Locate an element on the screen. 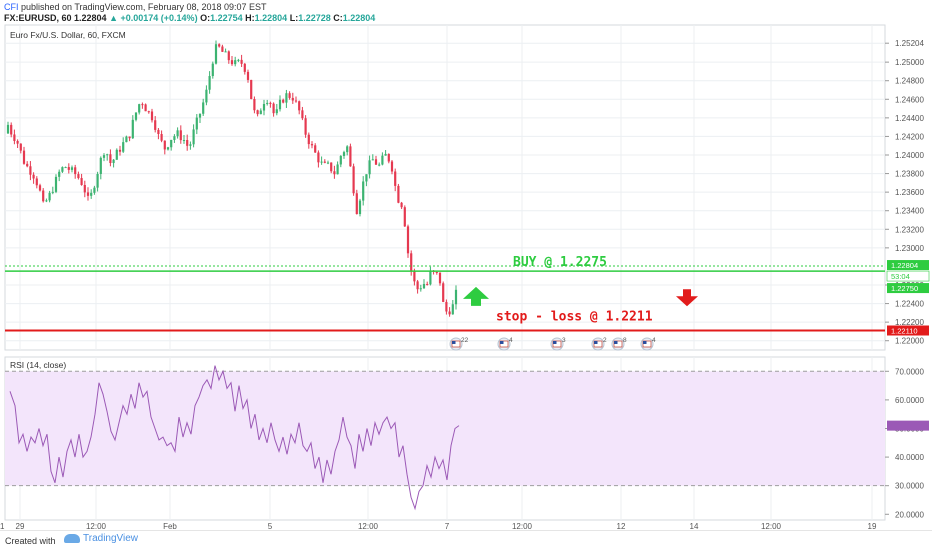 The width and height of the screenshot is (932, 551). high-label: H: is located at coordinates (250, 18).